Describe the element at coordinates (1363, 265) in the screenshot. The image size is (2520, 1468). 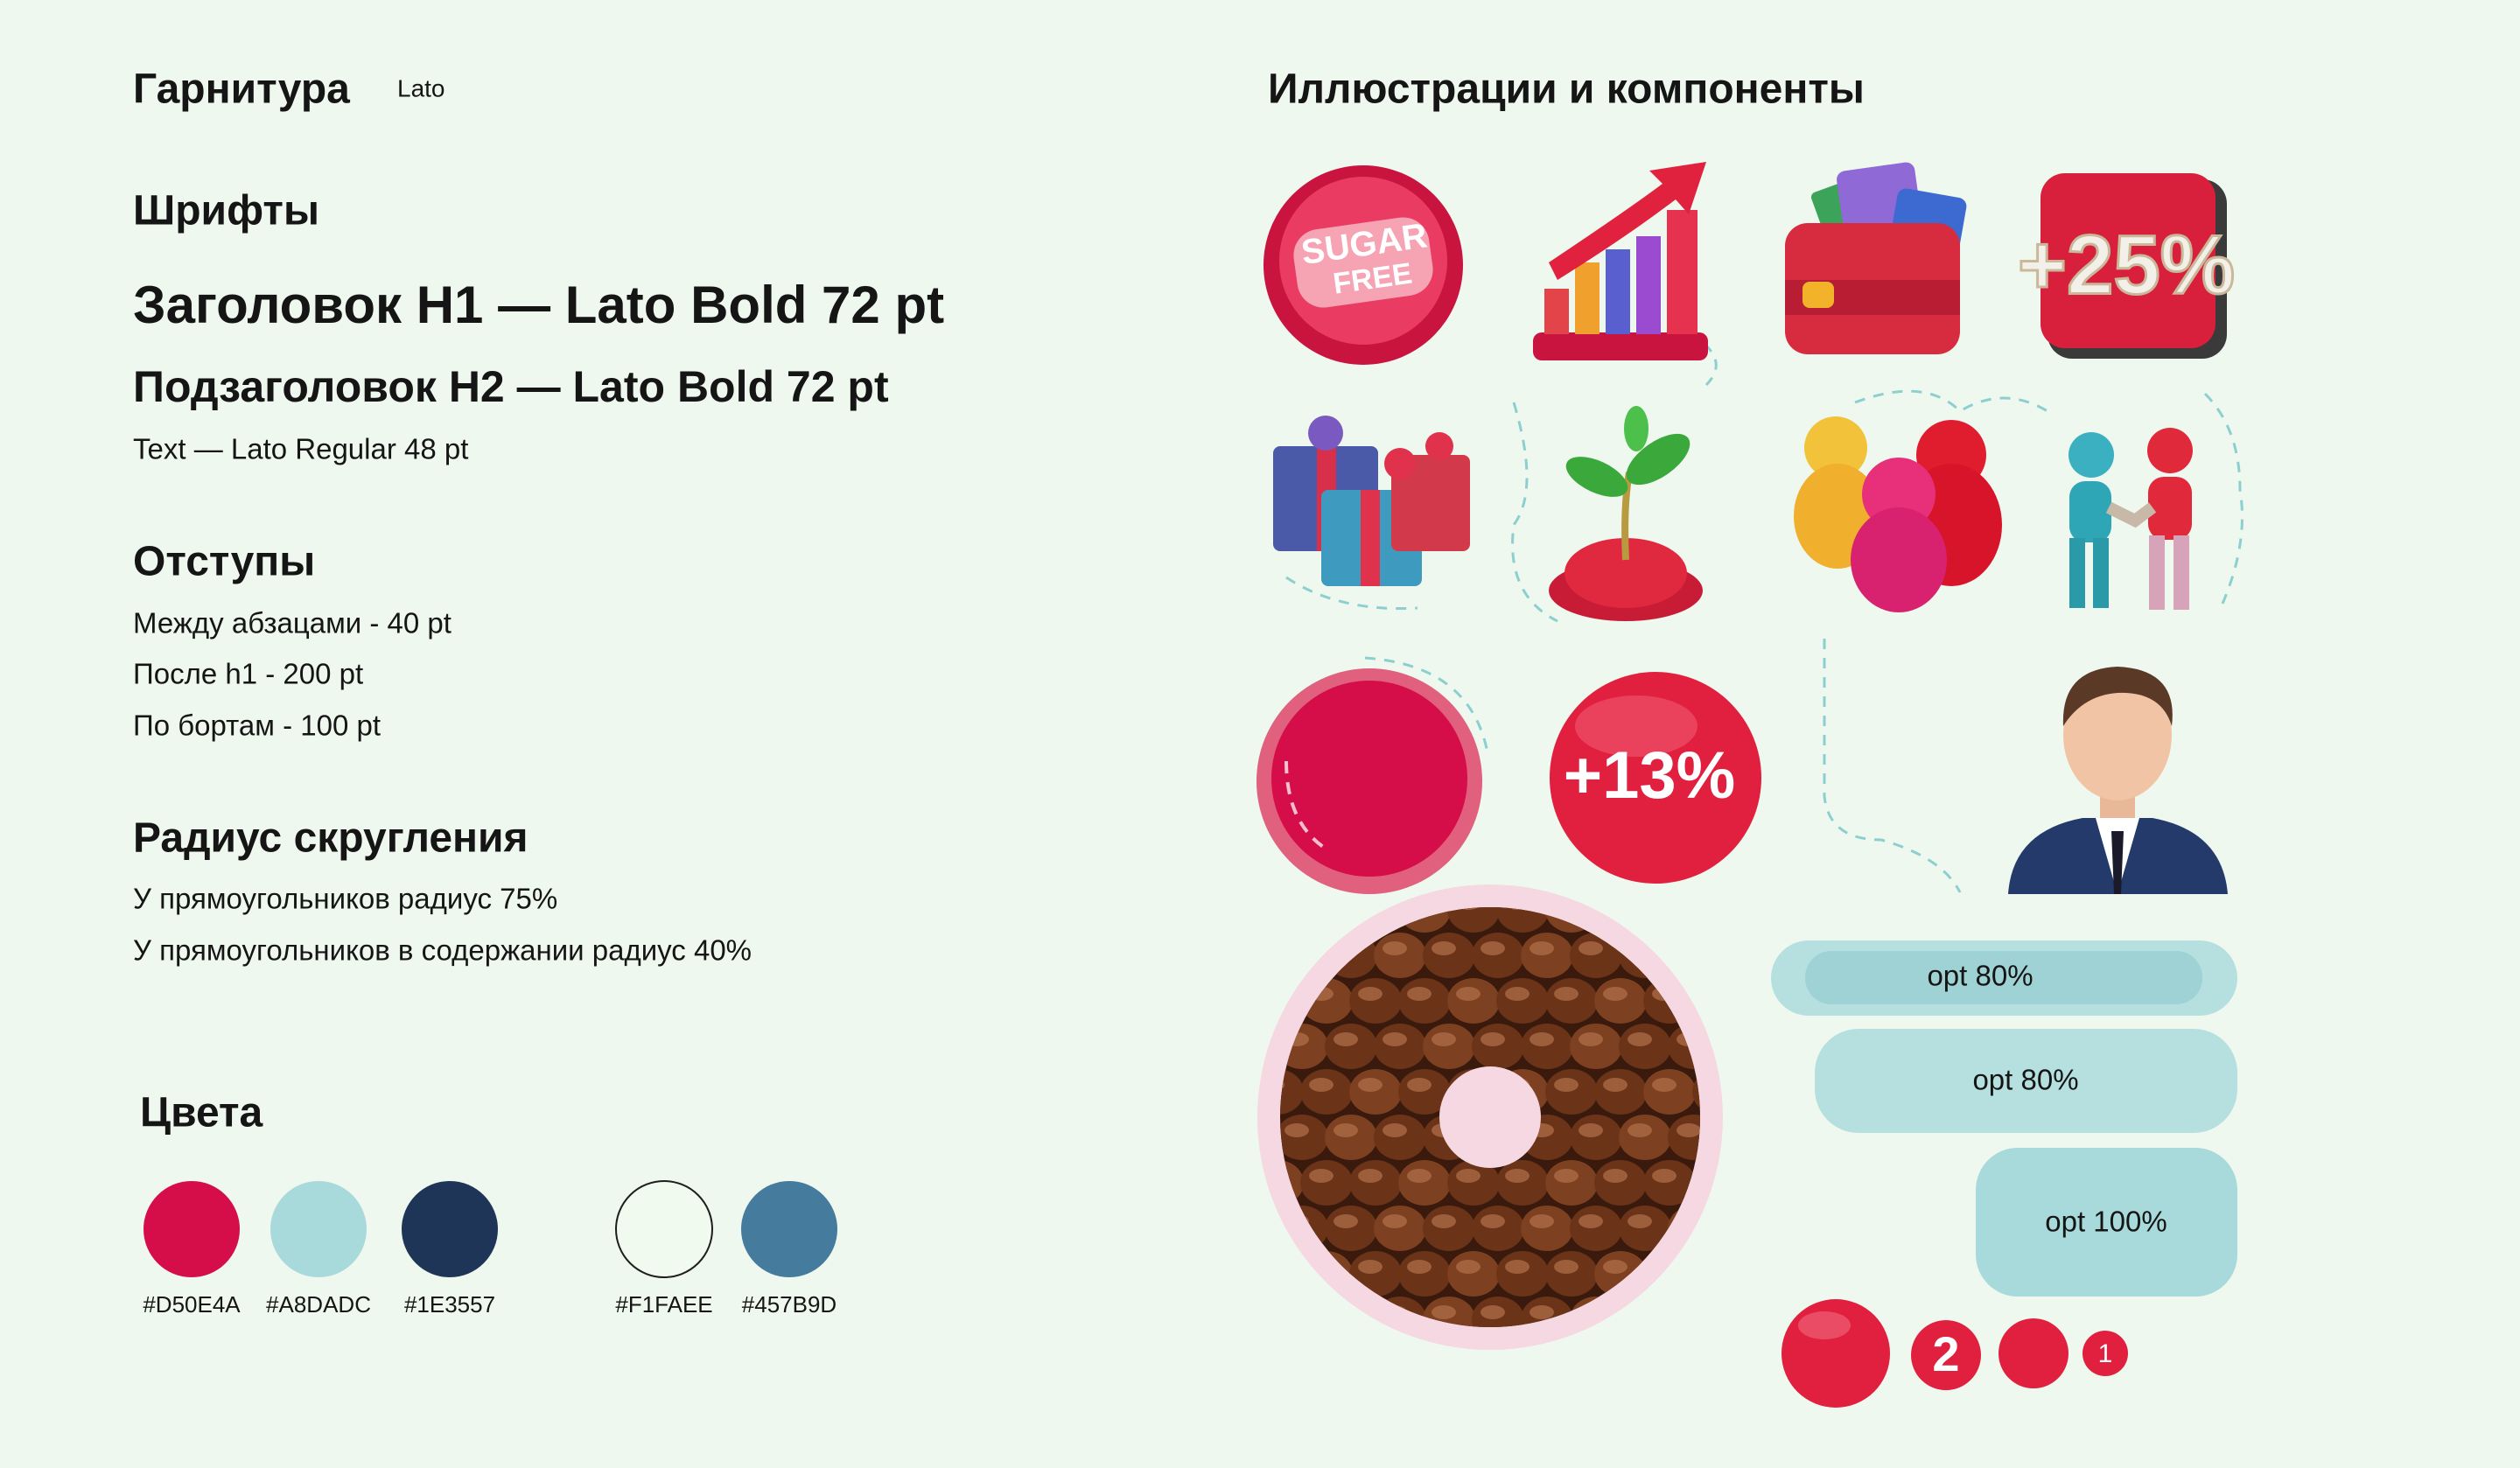
I see `sugar-free-icon: SUGAR FREE` at that location.